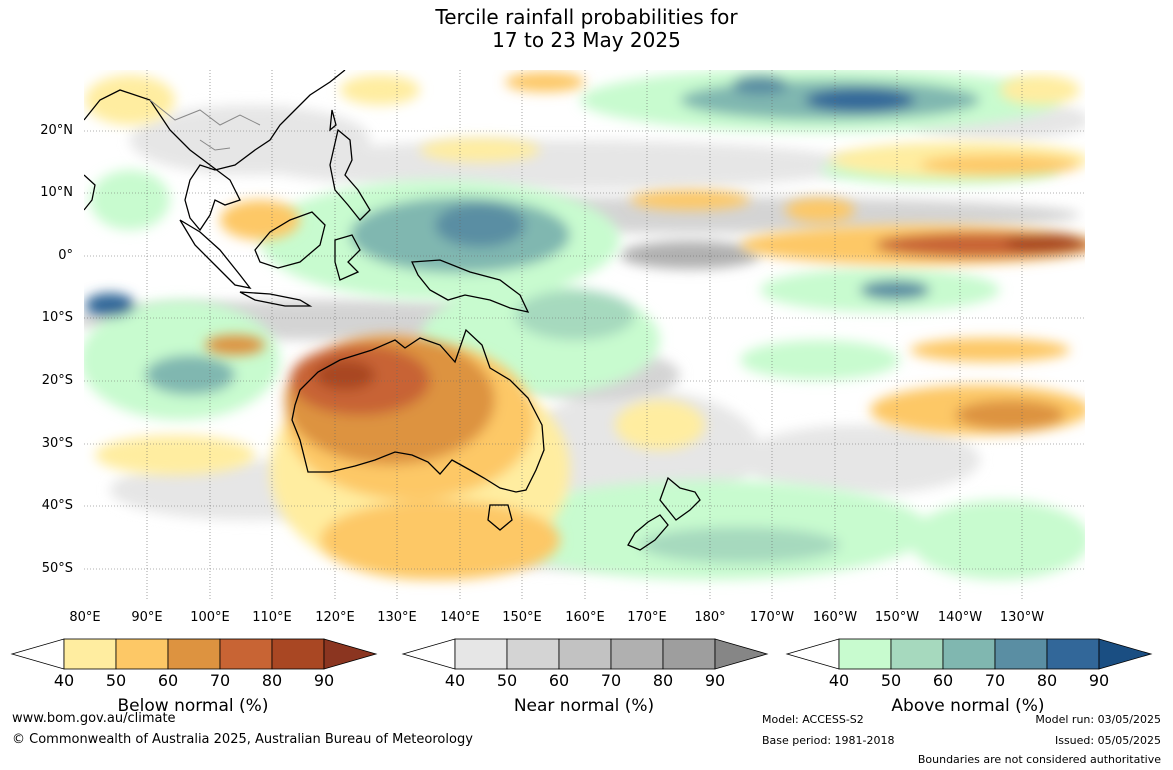 The height and width of the screenshot is (770, 1173). Describe the element at coordinates (90, 192) in the screenshot. I see `india-coastline` at that location.